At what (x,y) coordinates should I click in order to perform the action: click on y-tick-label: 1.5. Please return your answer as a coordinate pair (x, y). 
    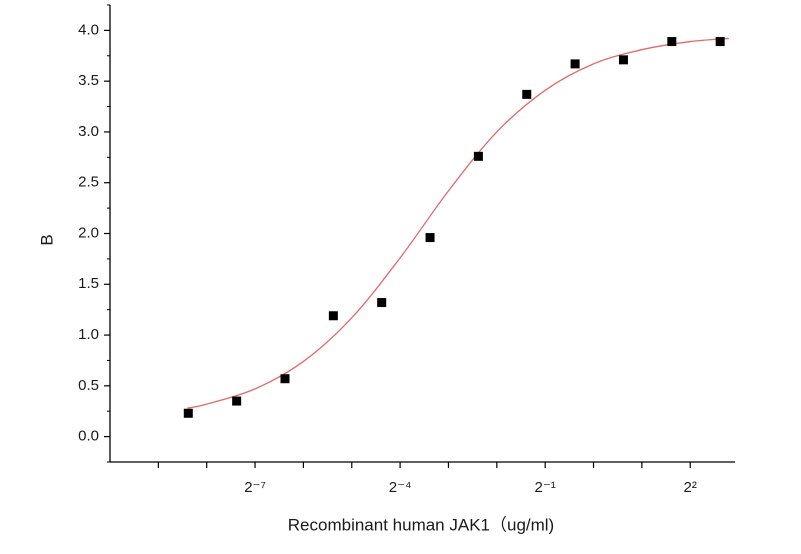
    Looking at the image, I should click on (88, 283).